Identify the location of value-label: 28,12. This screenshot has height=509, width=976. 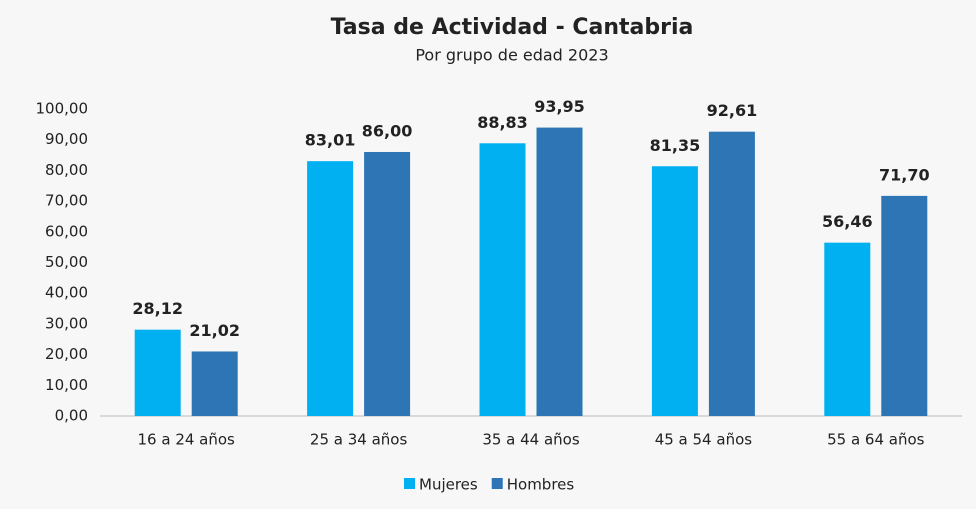
(157, 308).